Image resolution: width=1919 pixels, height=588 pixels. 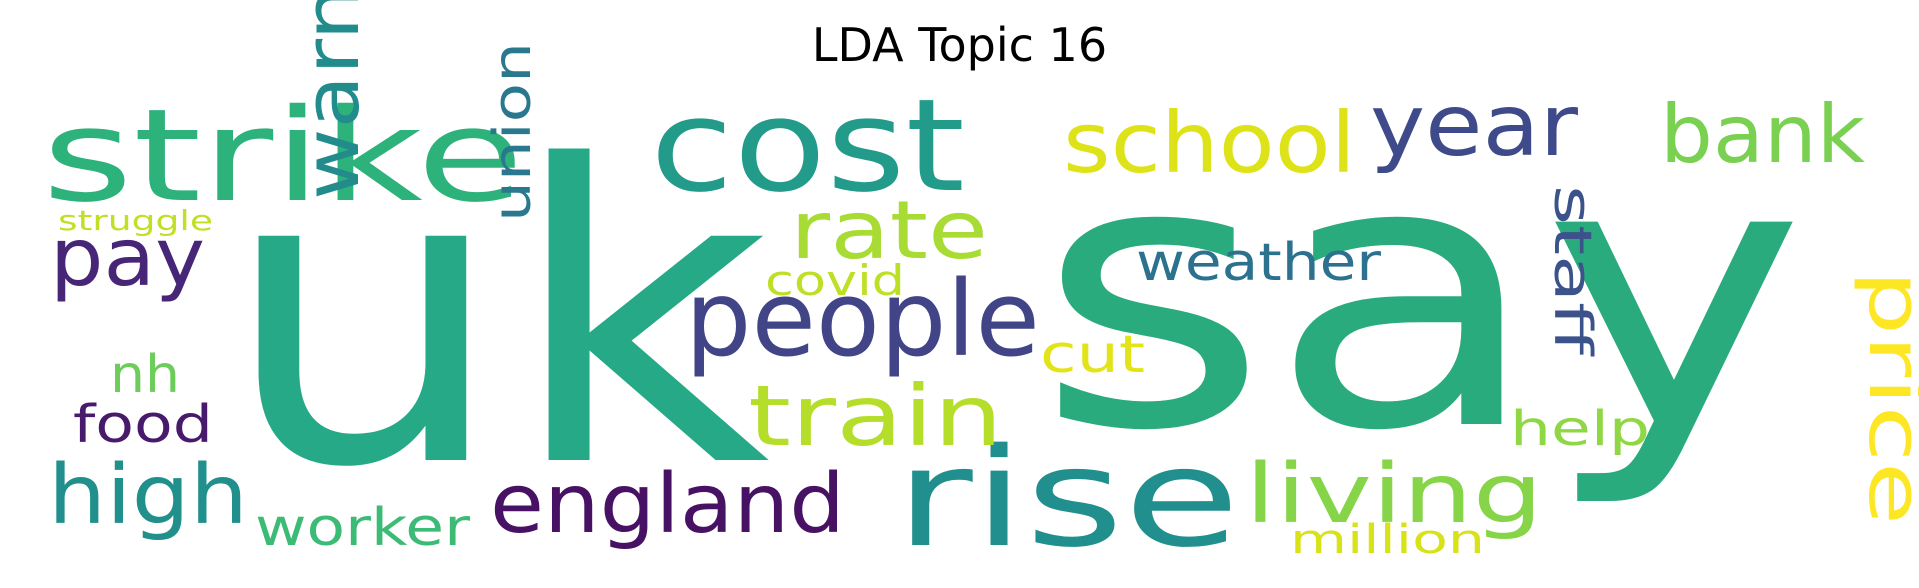 I want to click on word-school: school, so click(x=1209, y=143).